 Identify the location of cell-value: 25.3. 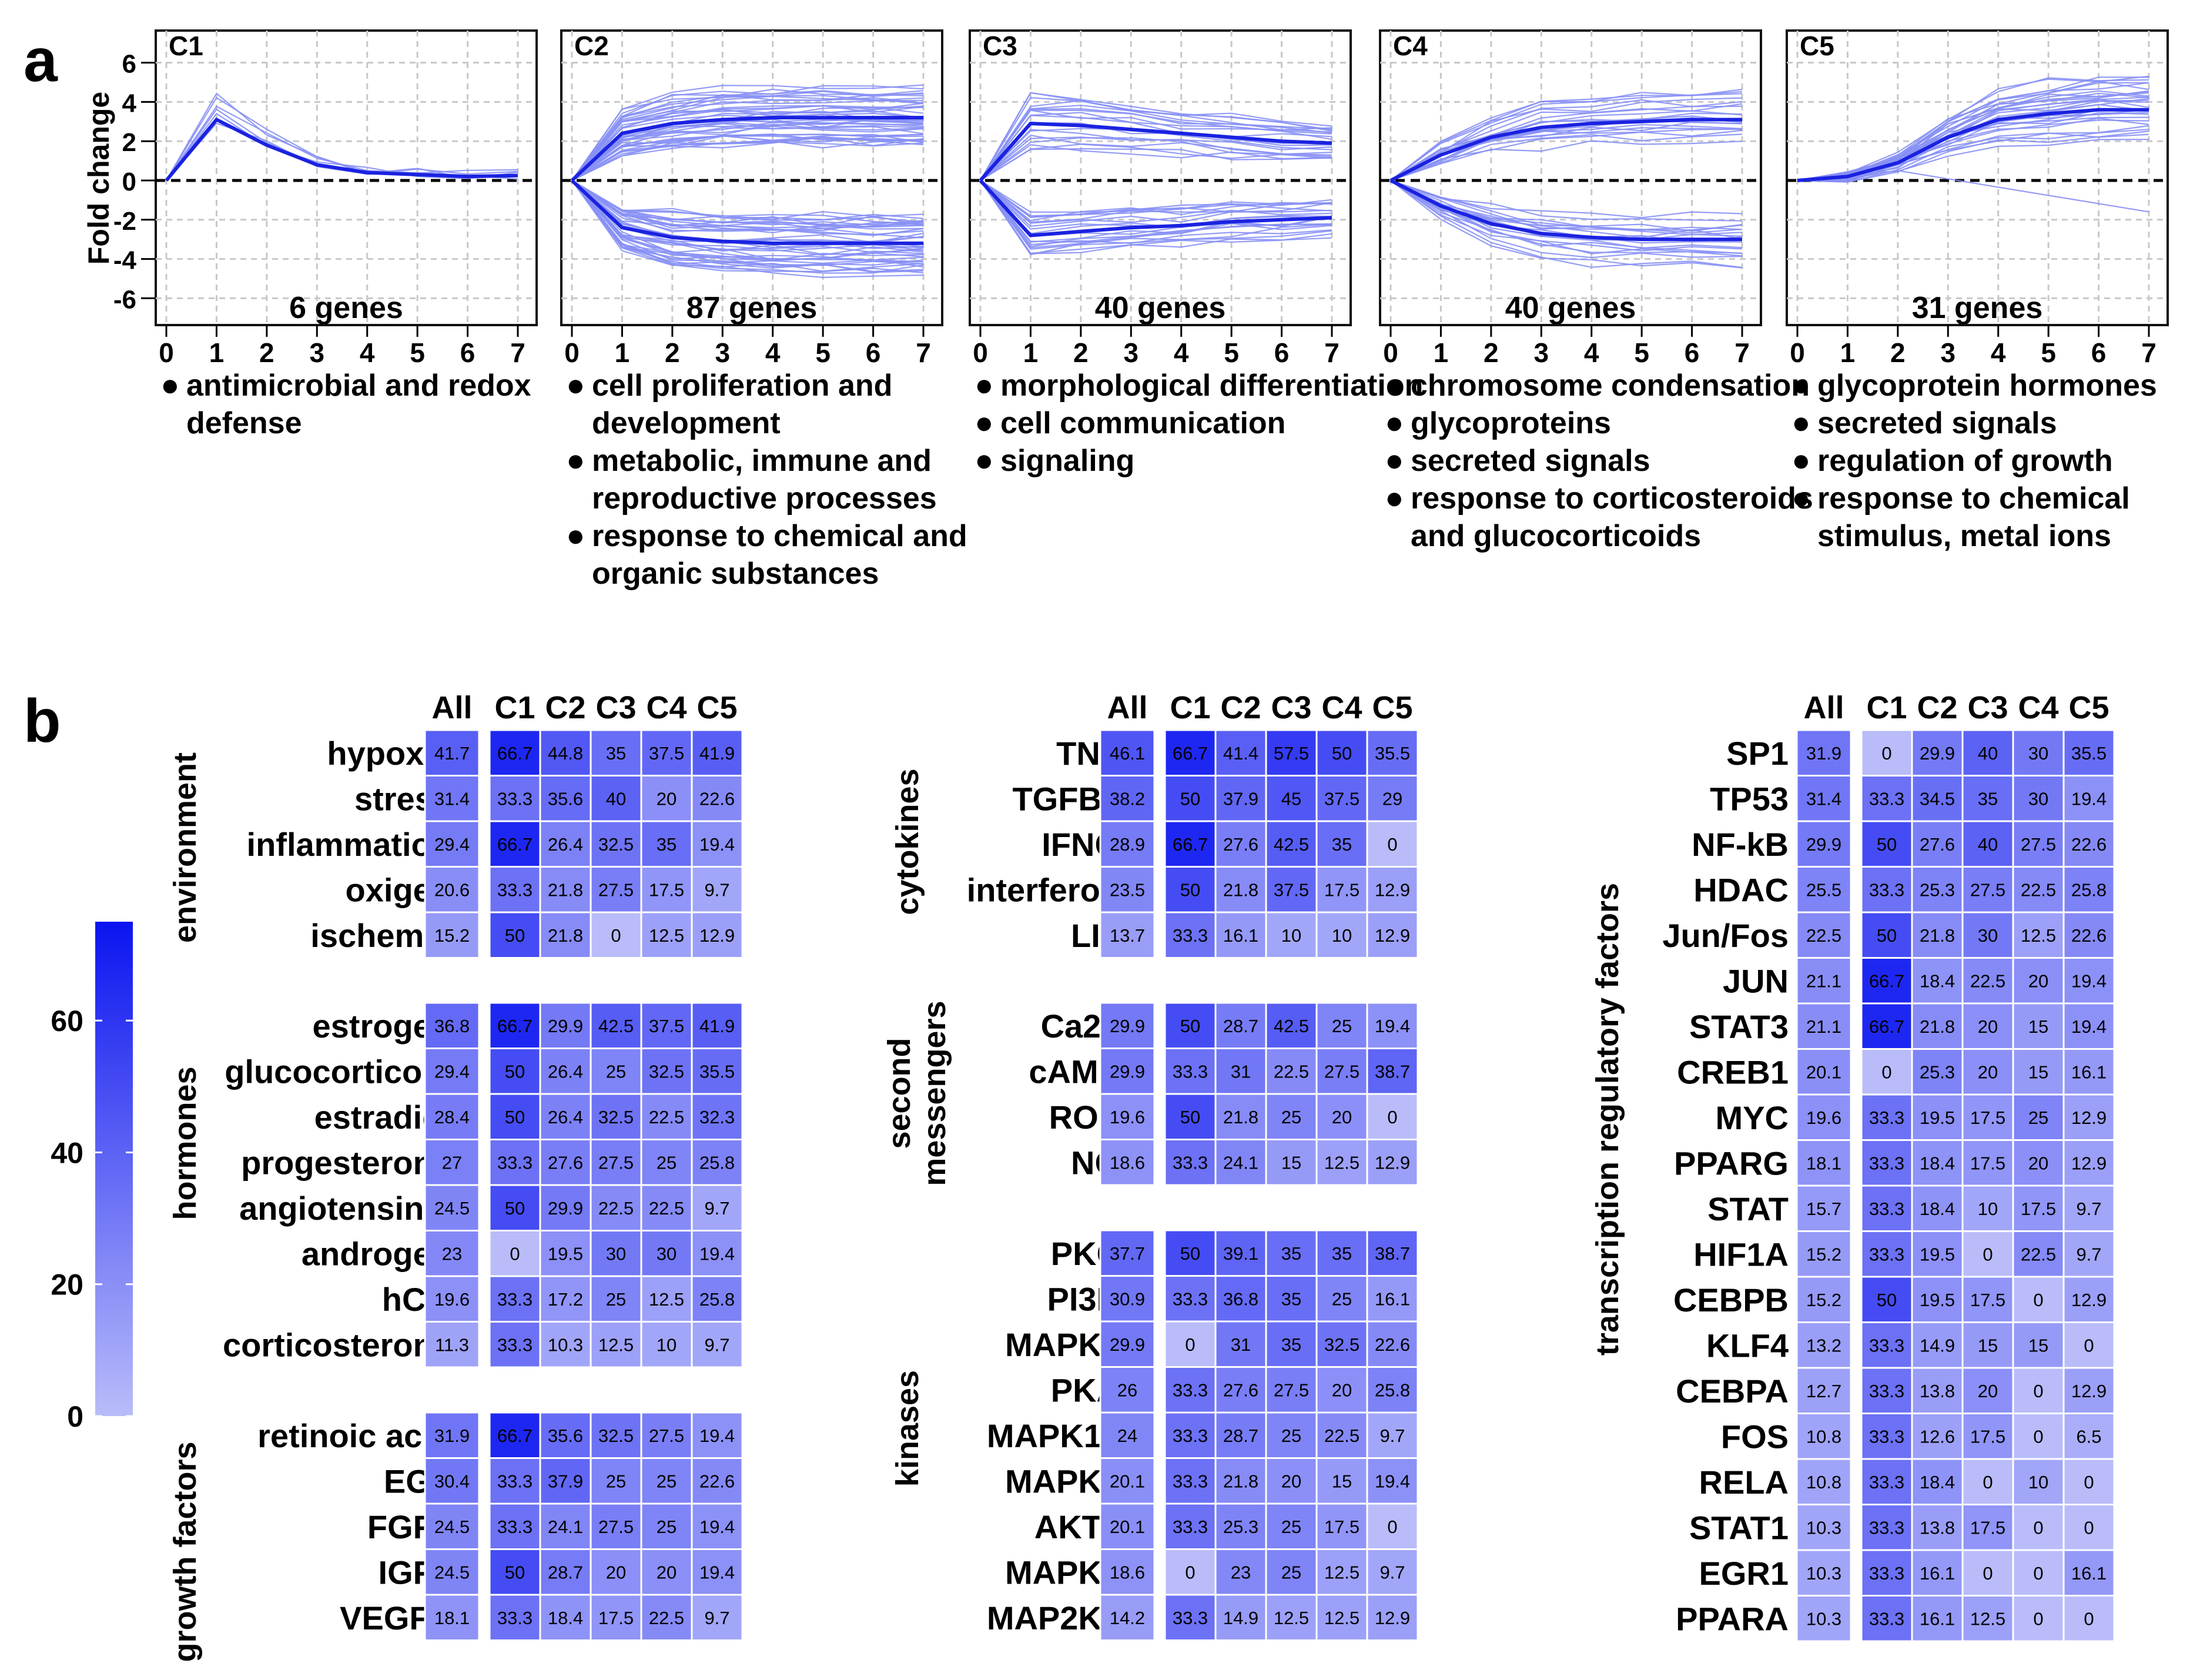
(1937, 1072).